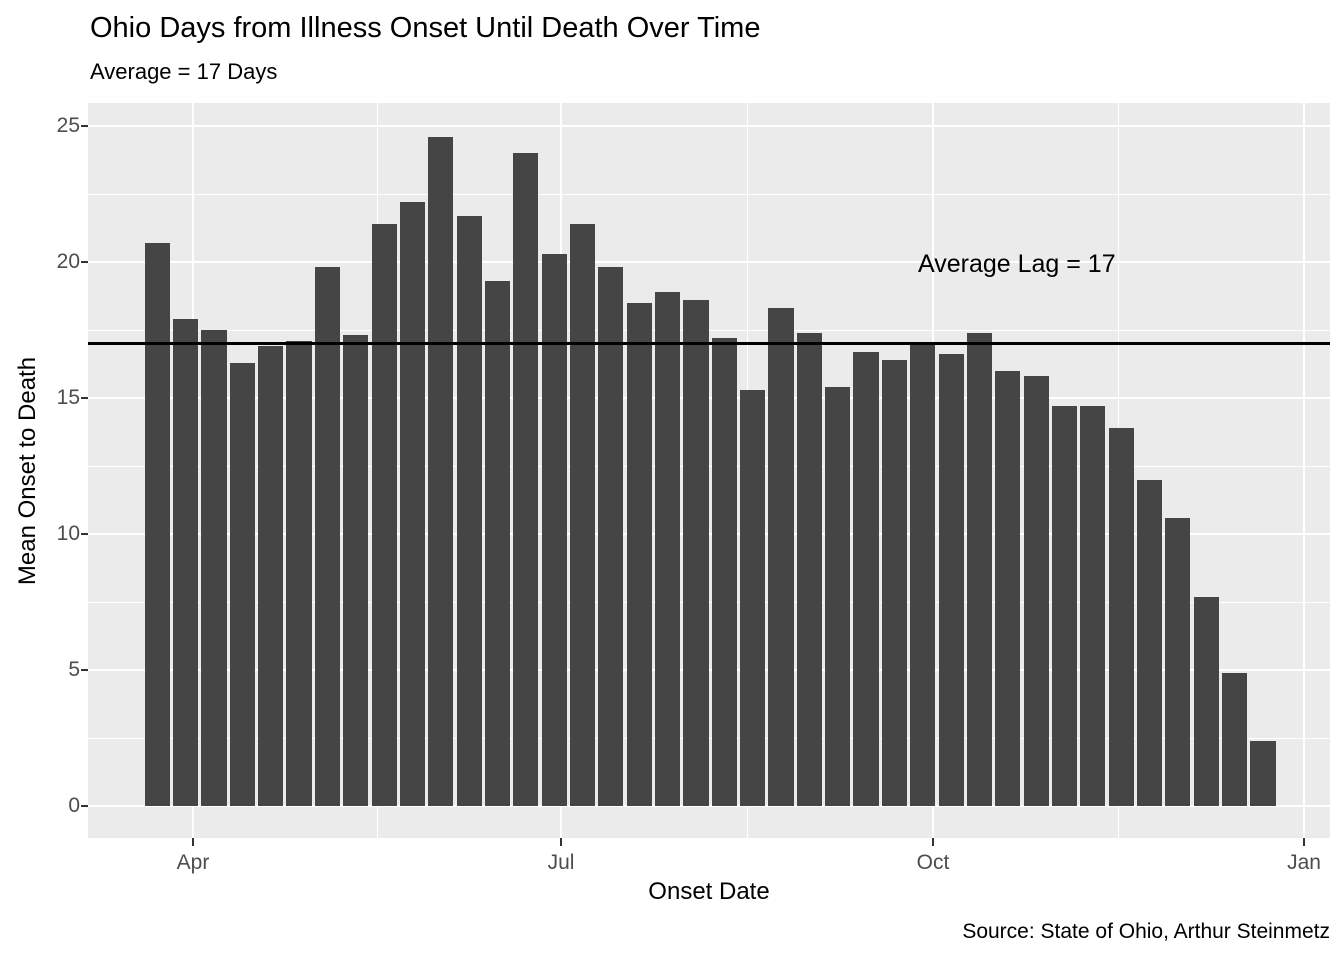 Image resolution: width=1344 pixels, height=960 pixels. I want to click on y-tick-label: 10, so click(68, 533).